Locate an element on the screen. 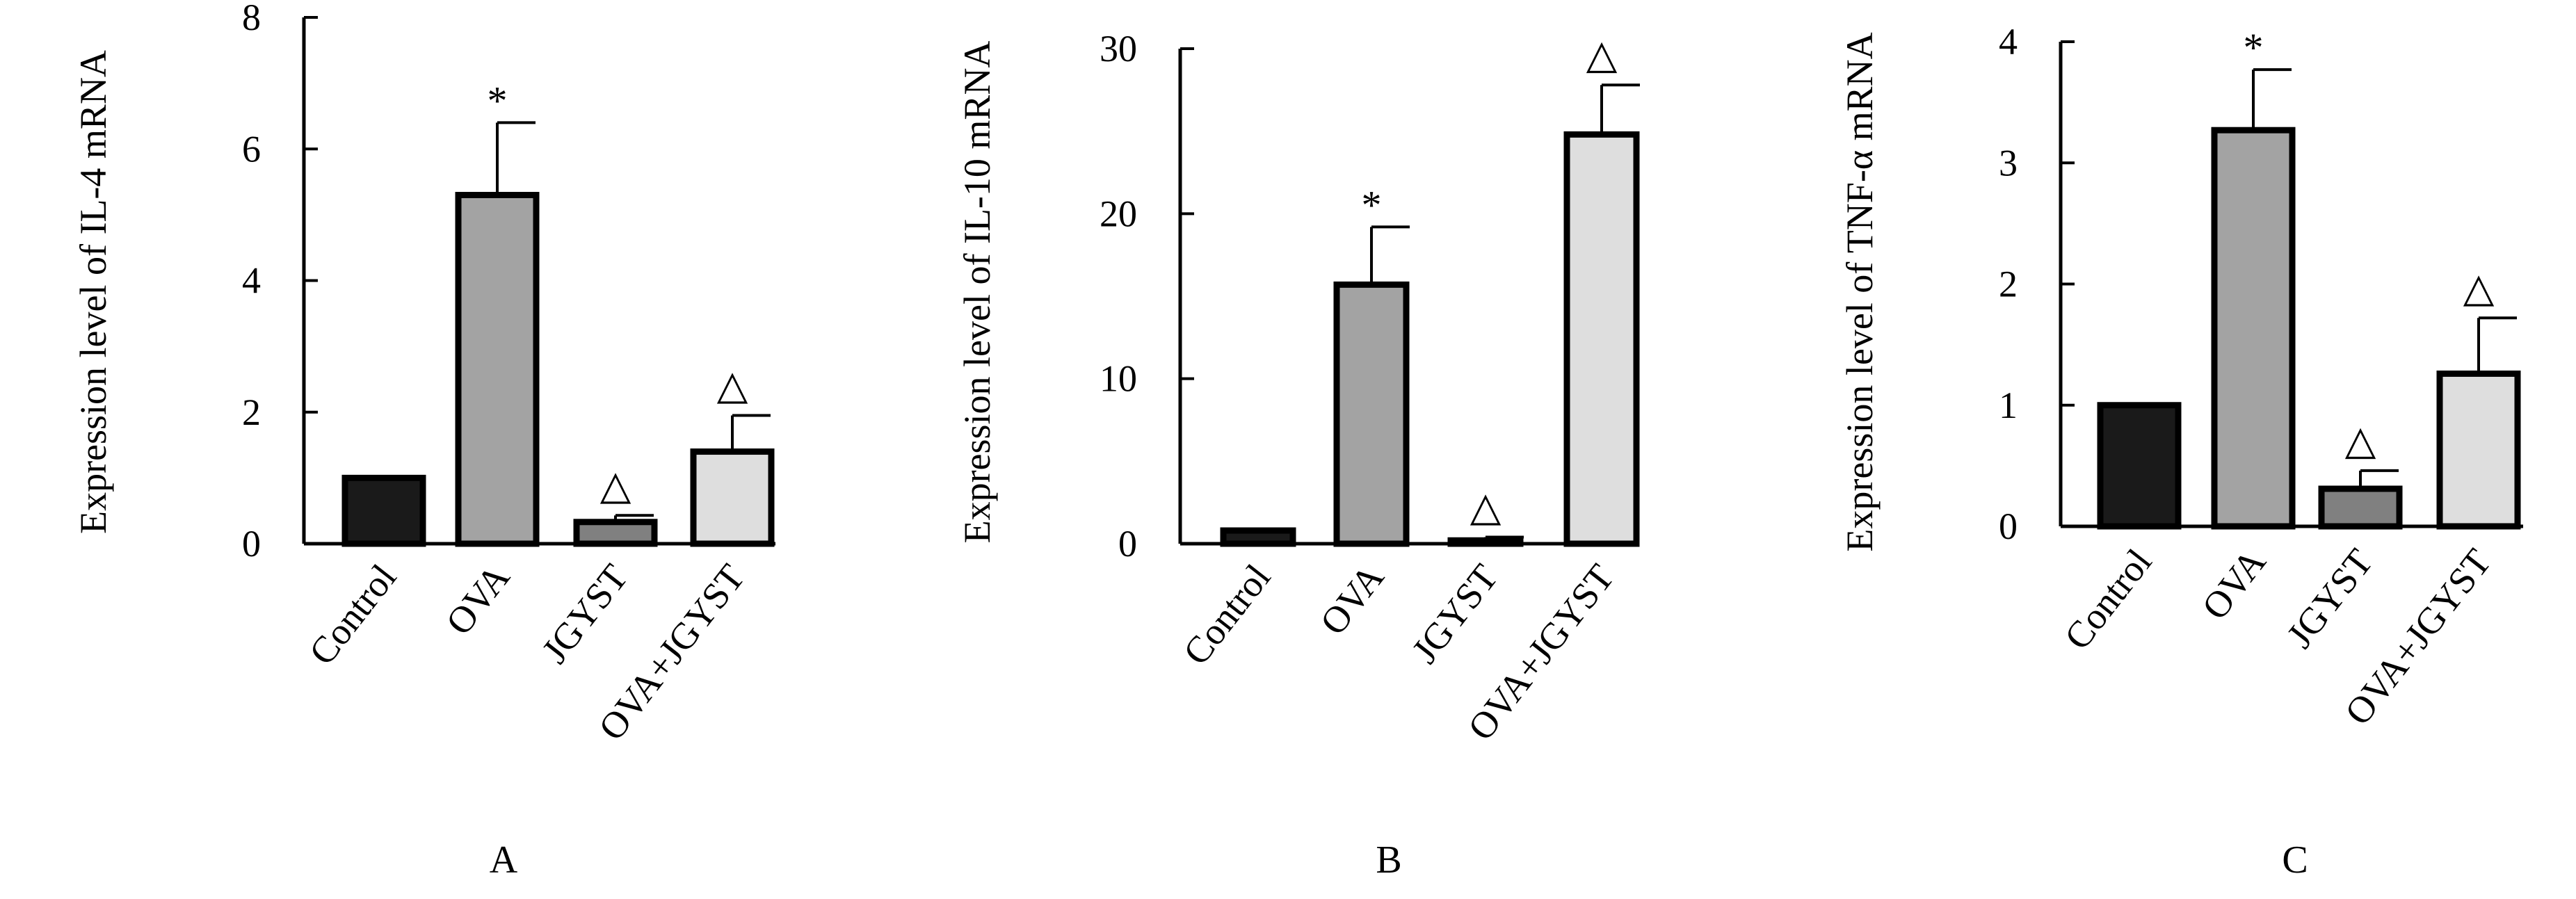 The height and width of the screenshot is (899, 2576). panel-label: A is located at coordinates (504, 860).